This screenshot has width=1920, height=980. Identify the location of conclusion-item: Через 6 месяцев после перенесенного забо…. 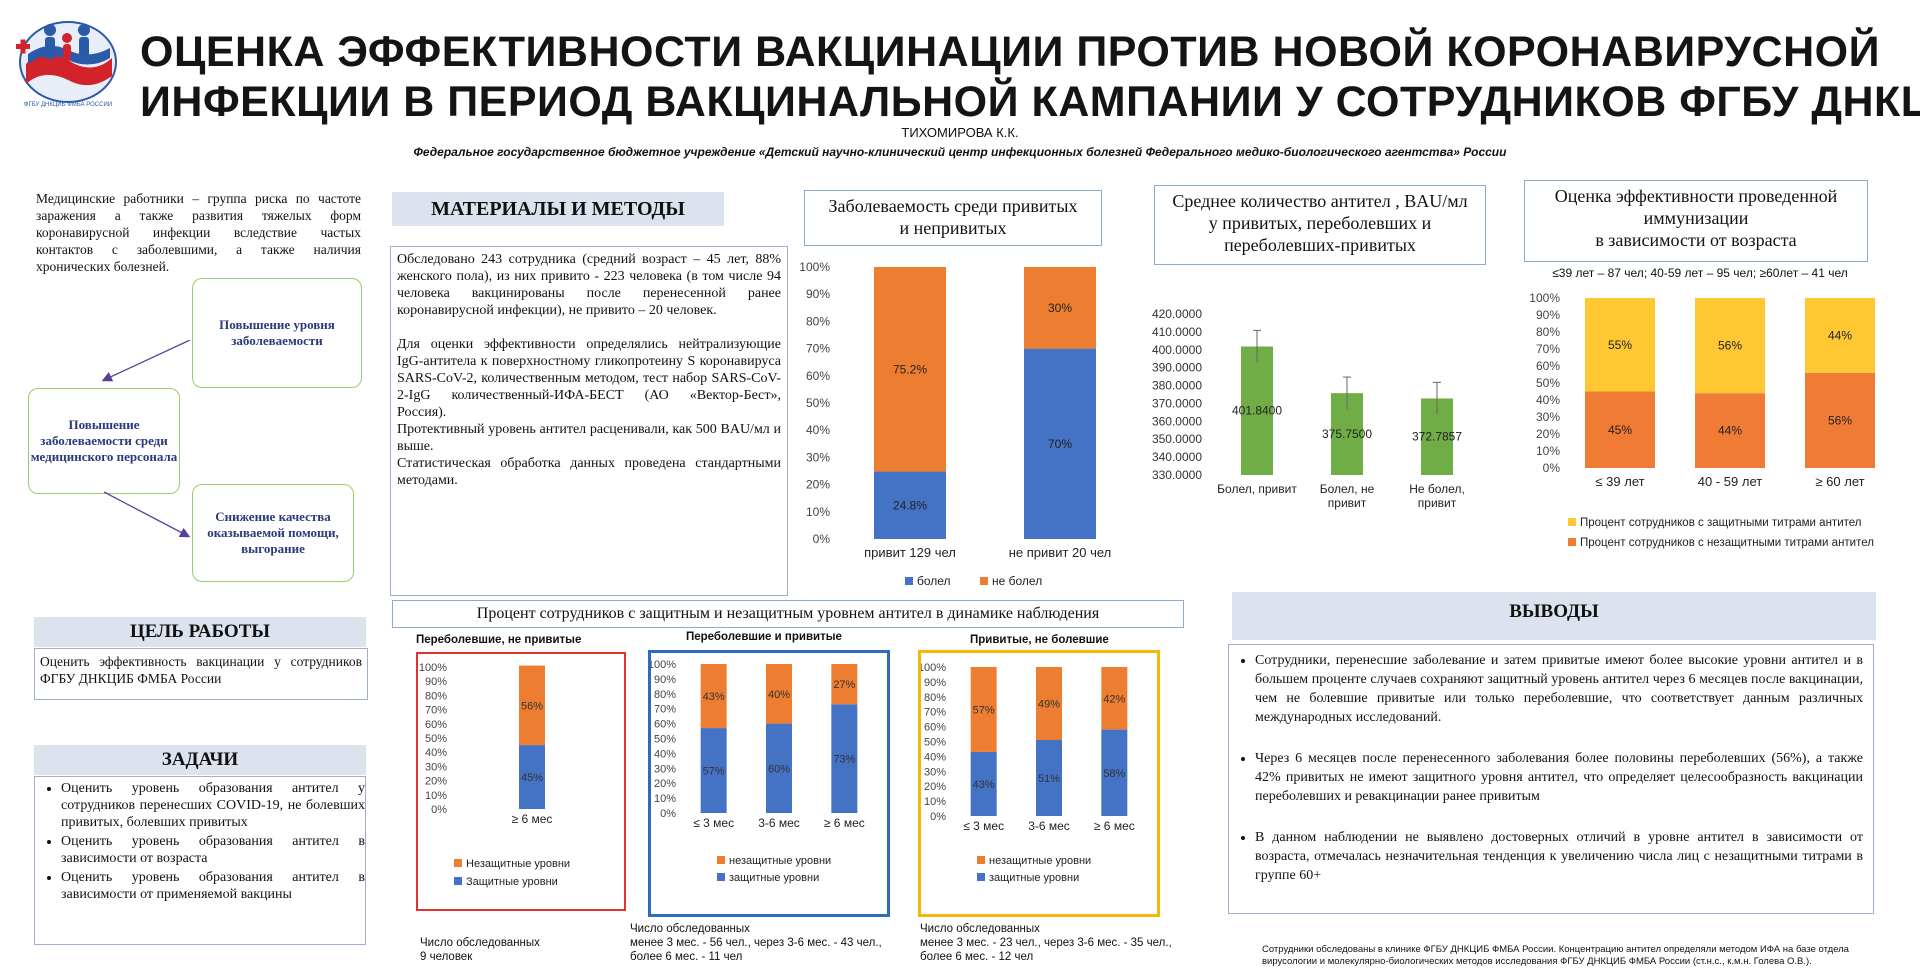
(1559, 777).